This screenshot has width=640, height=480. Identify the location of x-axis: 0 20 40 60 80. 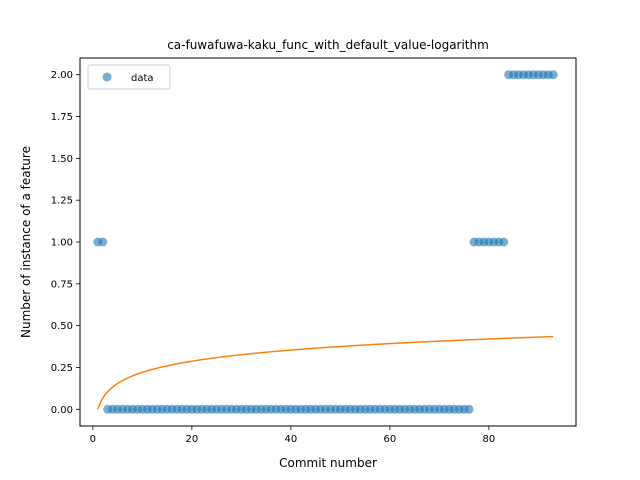
(293, 435).